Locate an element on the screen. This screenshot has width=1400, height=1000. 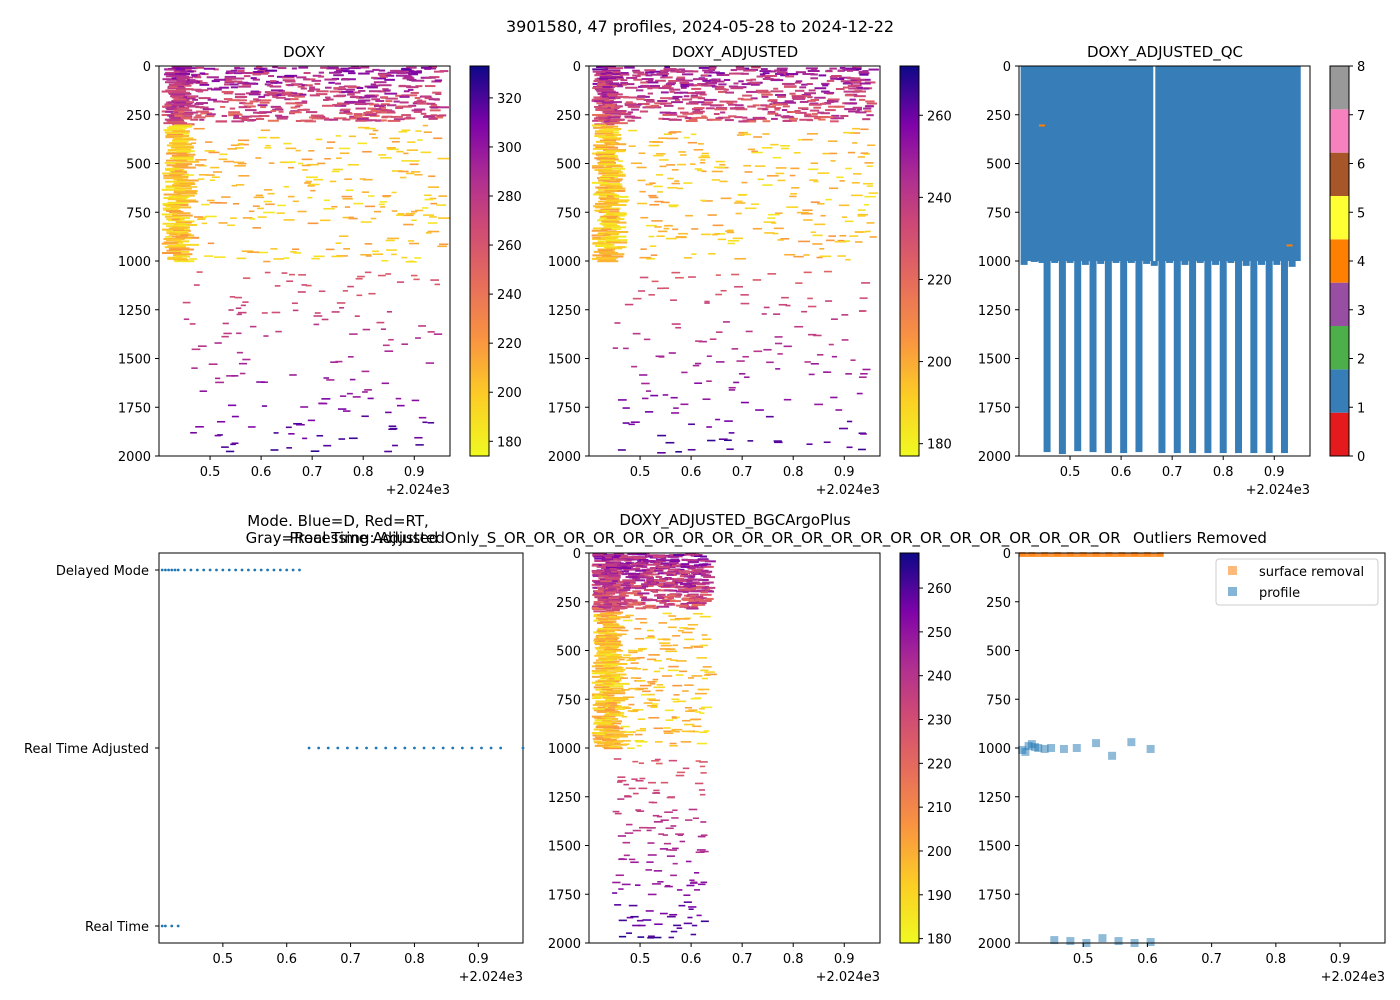
colorbar-tick-label: 180 is located at coordinates (509, 442).